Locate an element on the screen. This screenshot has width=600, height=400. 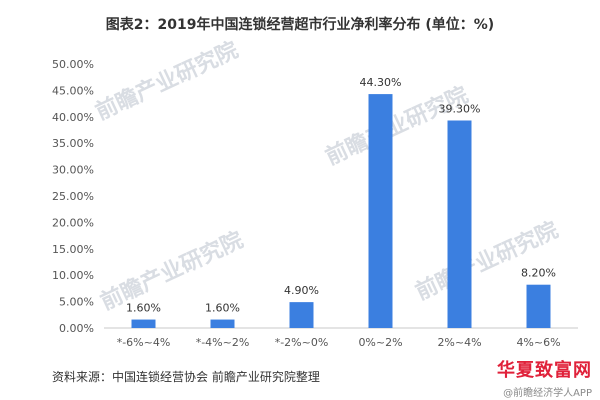
x-tick-label: *-6%~4% is located at coordinates (144, 342).